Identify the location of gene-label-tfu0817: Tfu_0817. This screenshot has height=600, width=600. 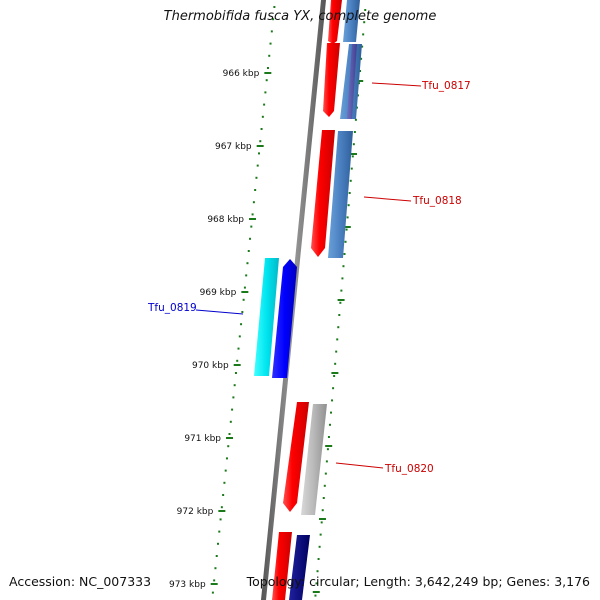
(446, 86).